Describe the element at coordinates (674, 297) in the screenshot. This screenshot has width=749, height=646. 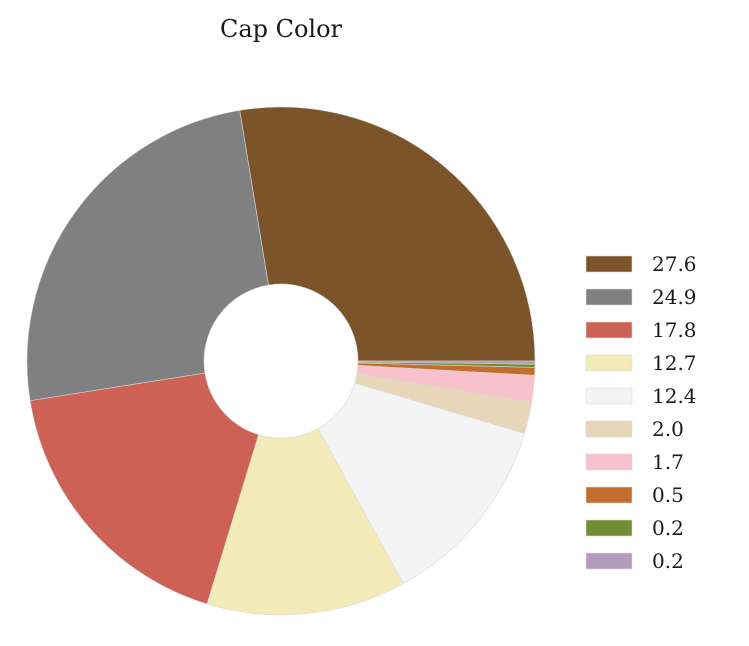
I see `legend-label-2: 24.9` at that location.